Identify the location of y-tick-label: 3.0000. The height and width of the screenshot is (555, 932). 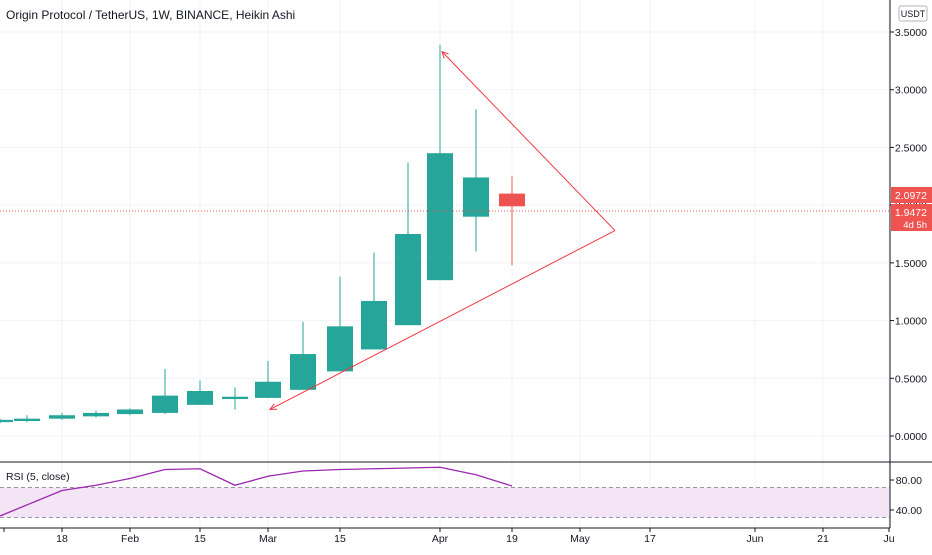
(911, 91).